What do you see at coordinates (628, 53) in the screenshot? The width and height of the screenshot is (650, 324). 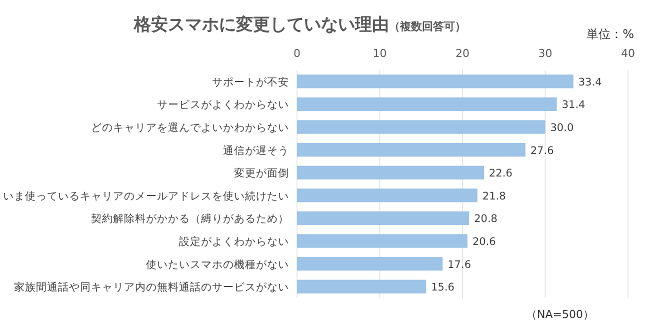 I see `x-tick-label: 40` at bounding box center [628, 53].